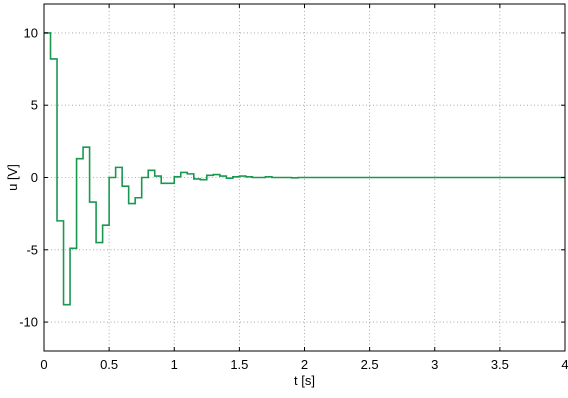 The width and height of the screenshot is (568, 398). Describe the element at coordinates (304, 364) in the screenshot. I see `x-tick-label: 2` at that location.